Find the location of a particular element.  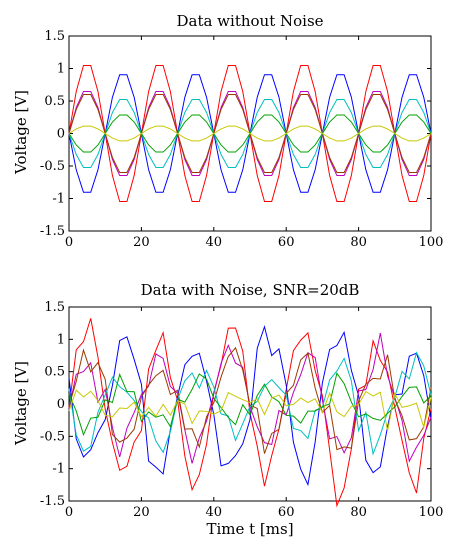

bottom-plot-ylabel: Voltage [V] is located at coordinates (21, 403).